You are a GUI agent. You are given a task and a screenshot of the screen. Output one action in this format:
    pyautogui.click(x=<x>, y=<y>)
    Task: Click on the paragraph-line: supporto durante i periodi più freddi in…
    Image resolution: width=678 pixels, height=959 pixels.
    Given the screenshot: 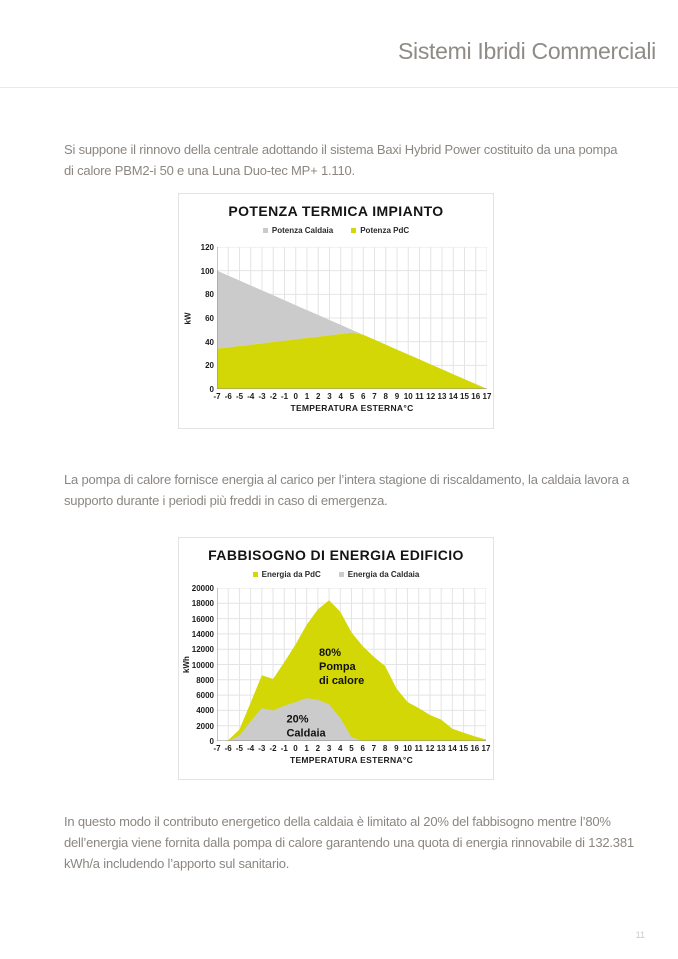 What is the action you would take?
    pyautogui.click(x=226, y=500)
    